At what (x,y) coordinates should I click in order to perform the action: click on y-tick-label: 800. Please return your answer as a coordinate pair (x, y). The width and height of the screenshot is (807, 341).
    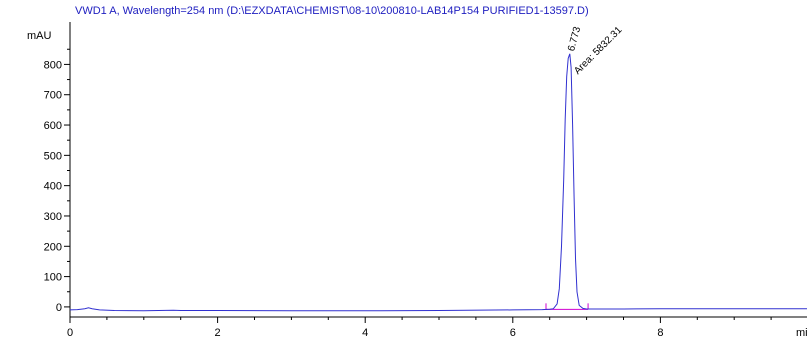
    Looking at the image, I should click on (53, 65).